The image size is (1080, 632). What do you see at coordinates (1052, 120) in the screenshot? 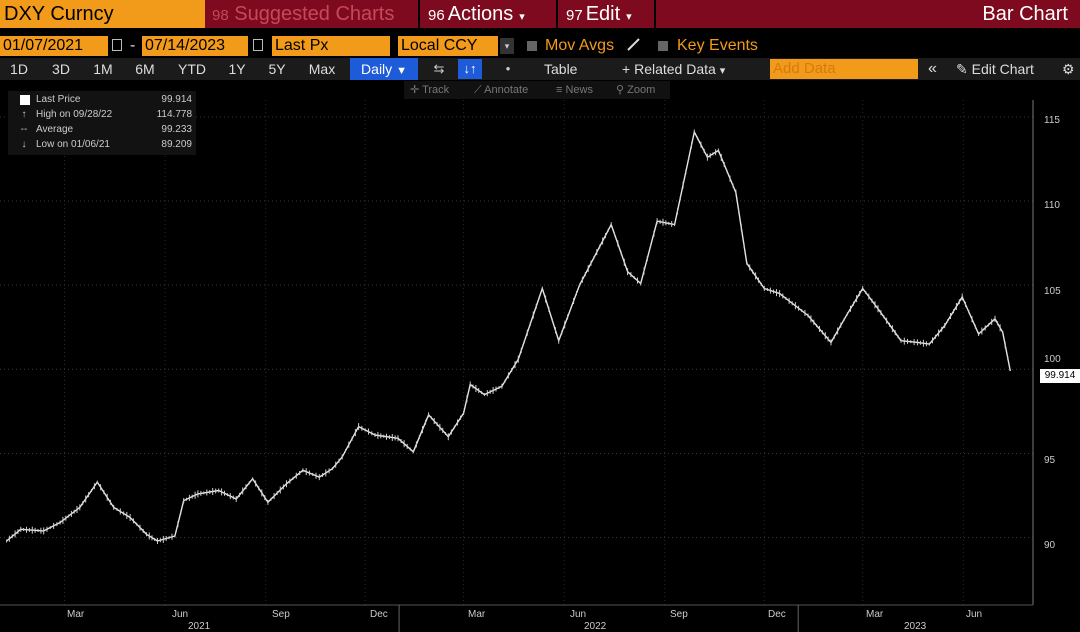
I see `y-tick-label: 115` at bounding box center [1052, 120].